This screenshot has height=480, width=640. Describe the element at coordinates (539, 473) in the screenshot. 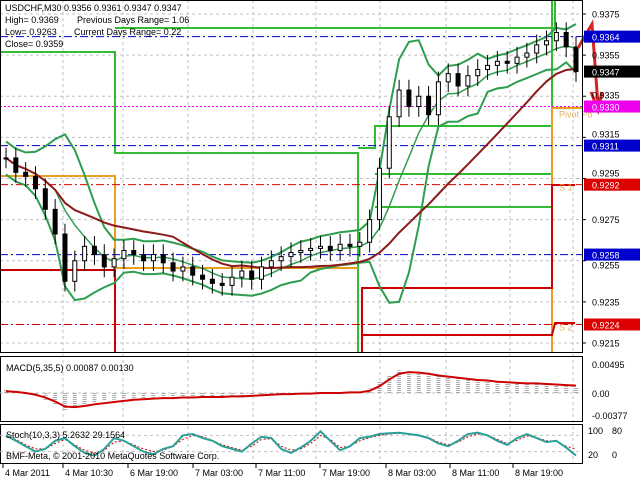

I see `time-tick-label: 8 Mar 19:00` at that location.